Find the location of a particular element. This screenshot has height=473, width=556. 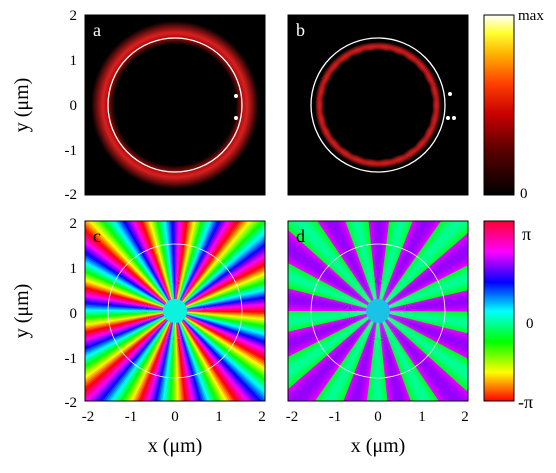

scatterer-dot is located at coordinates (236, 96).